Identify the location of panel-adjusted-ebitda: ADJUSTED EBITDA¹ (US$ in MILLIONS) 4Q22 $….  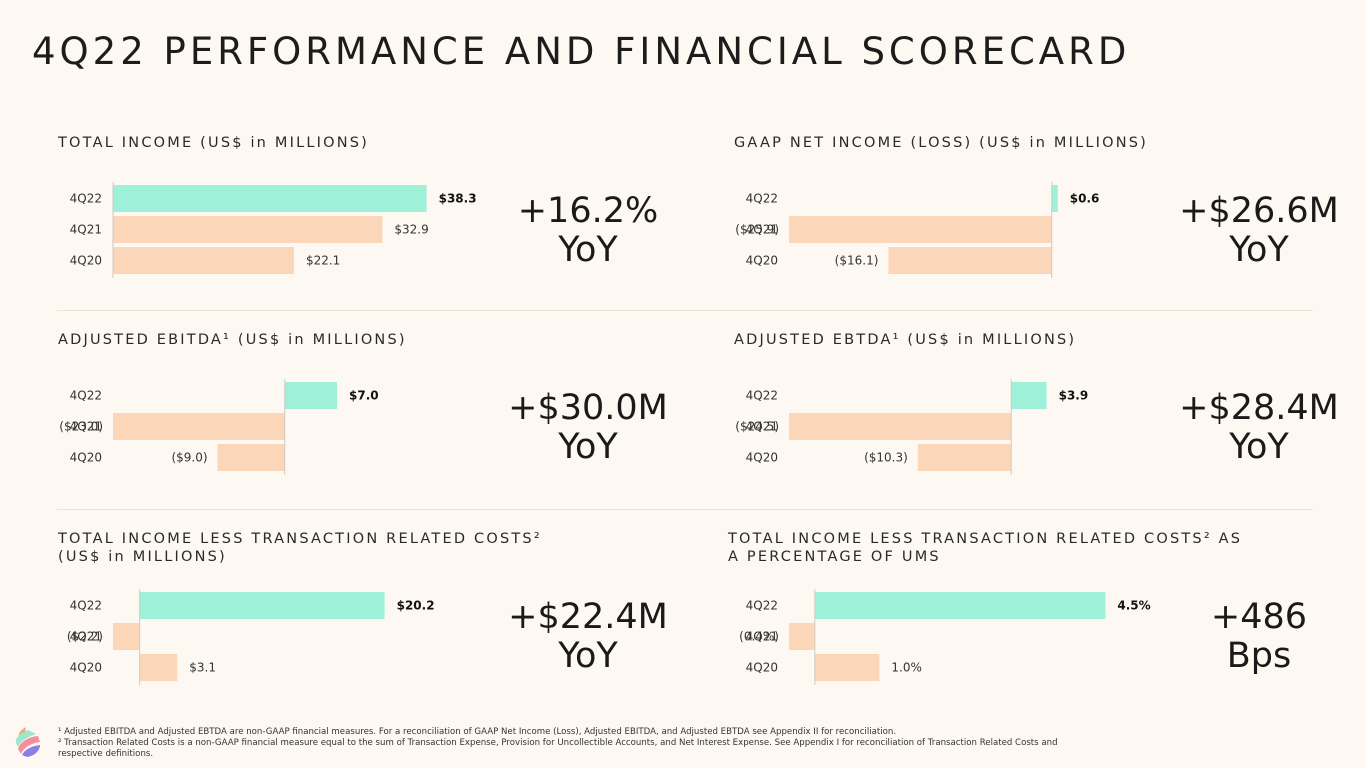
(368, 411).